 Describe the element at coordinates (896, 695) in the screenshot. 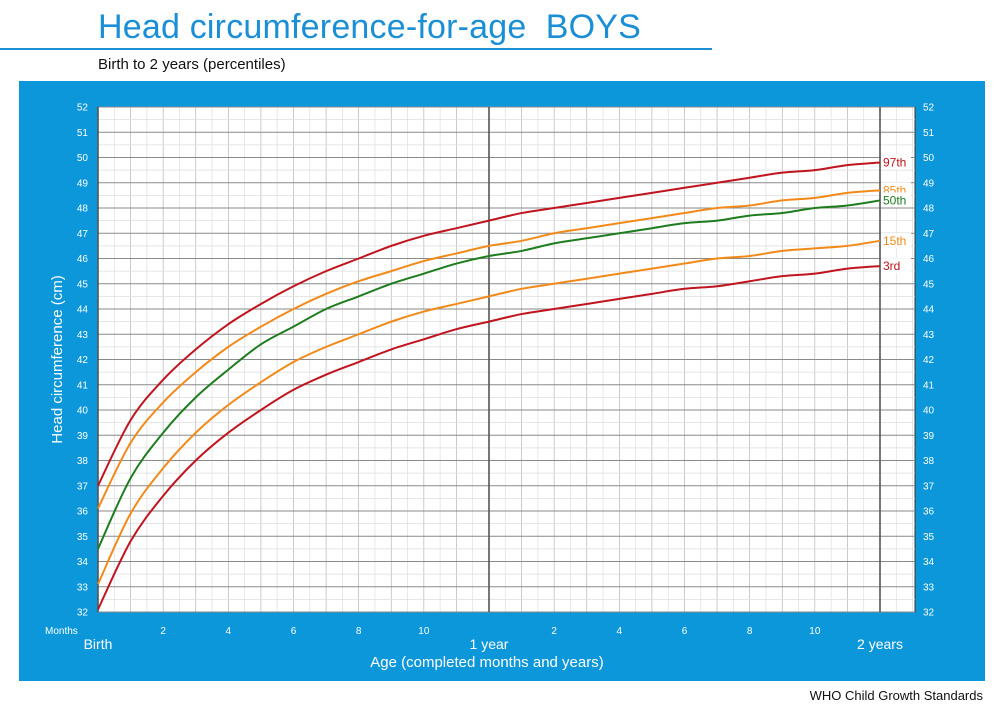

I see `footer-credit: WHO Child Growth Standards` at that location.